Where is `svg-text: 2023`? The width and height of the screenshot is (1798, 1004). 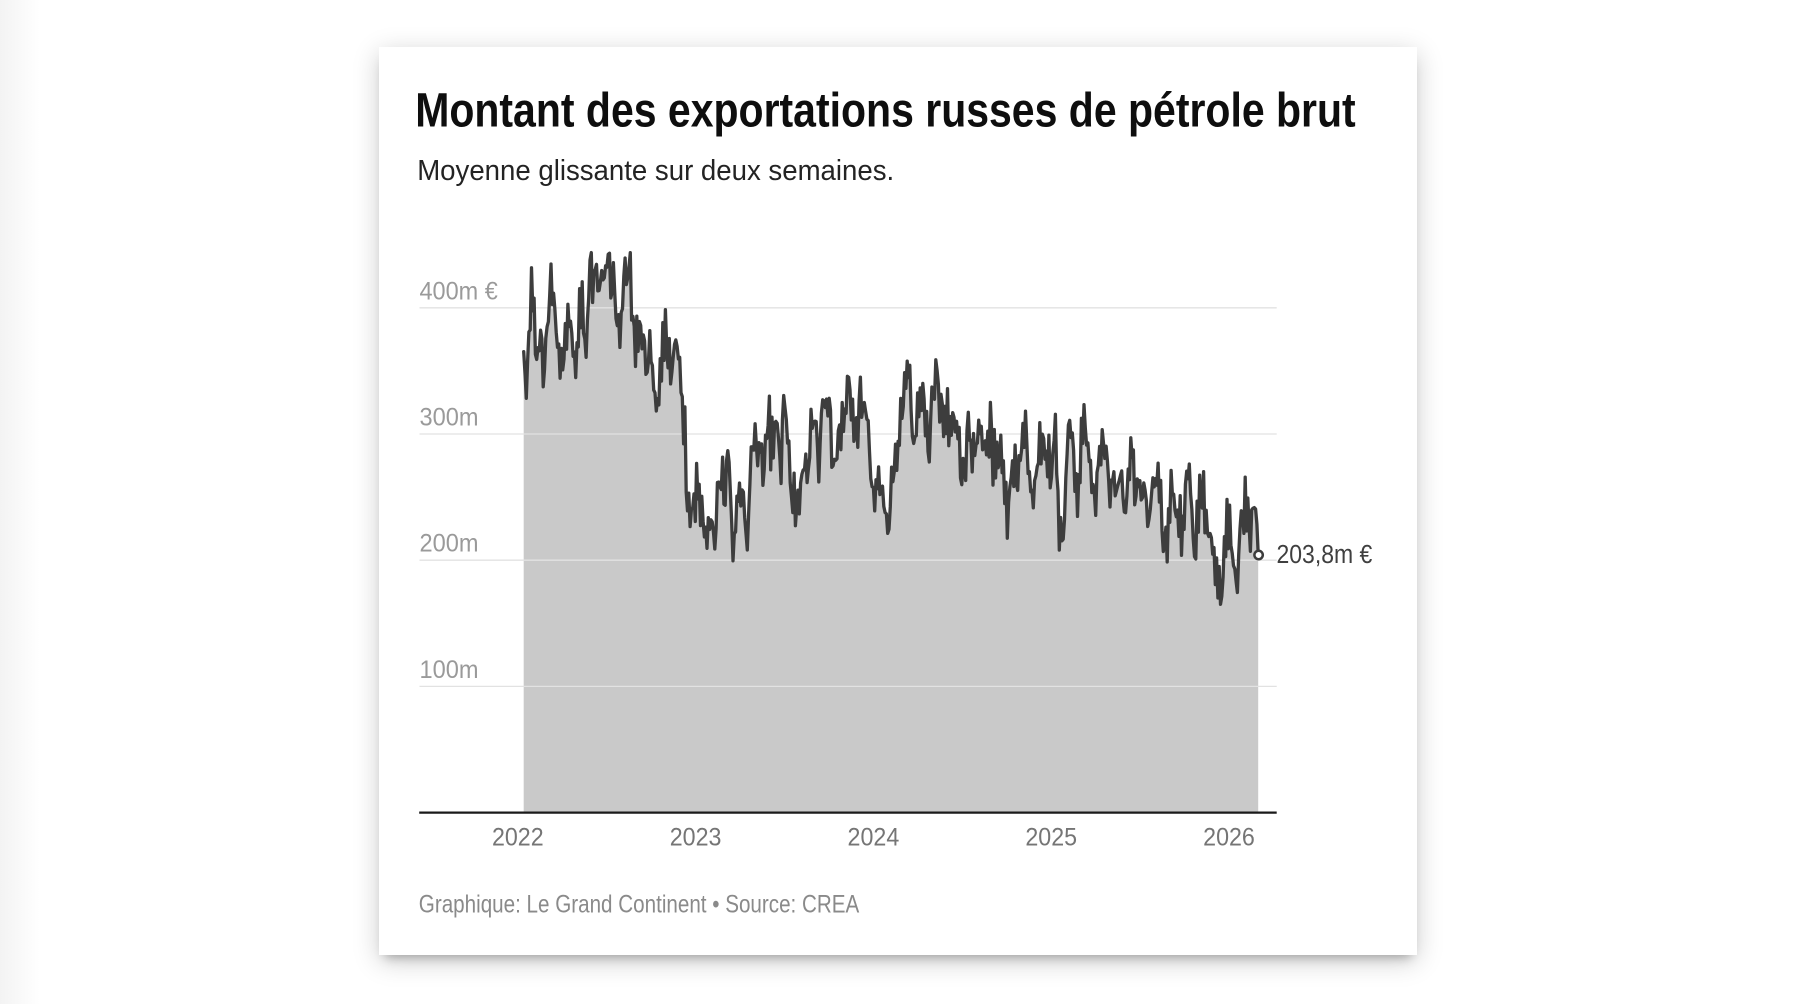
svg-text: 2023 is located at coordinates (696, 838).